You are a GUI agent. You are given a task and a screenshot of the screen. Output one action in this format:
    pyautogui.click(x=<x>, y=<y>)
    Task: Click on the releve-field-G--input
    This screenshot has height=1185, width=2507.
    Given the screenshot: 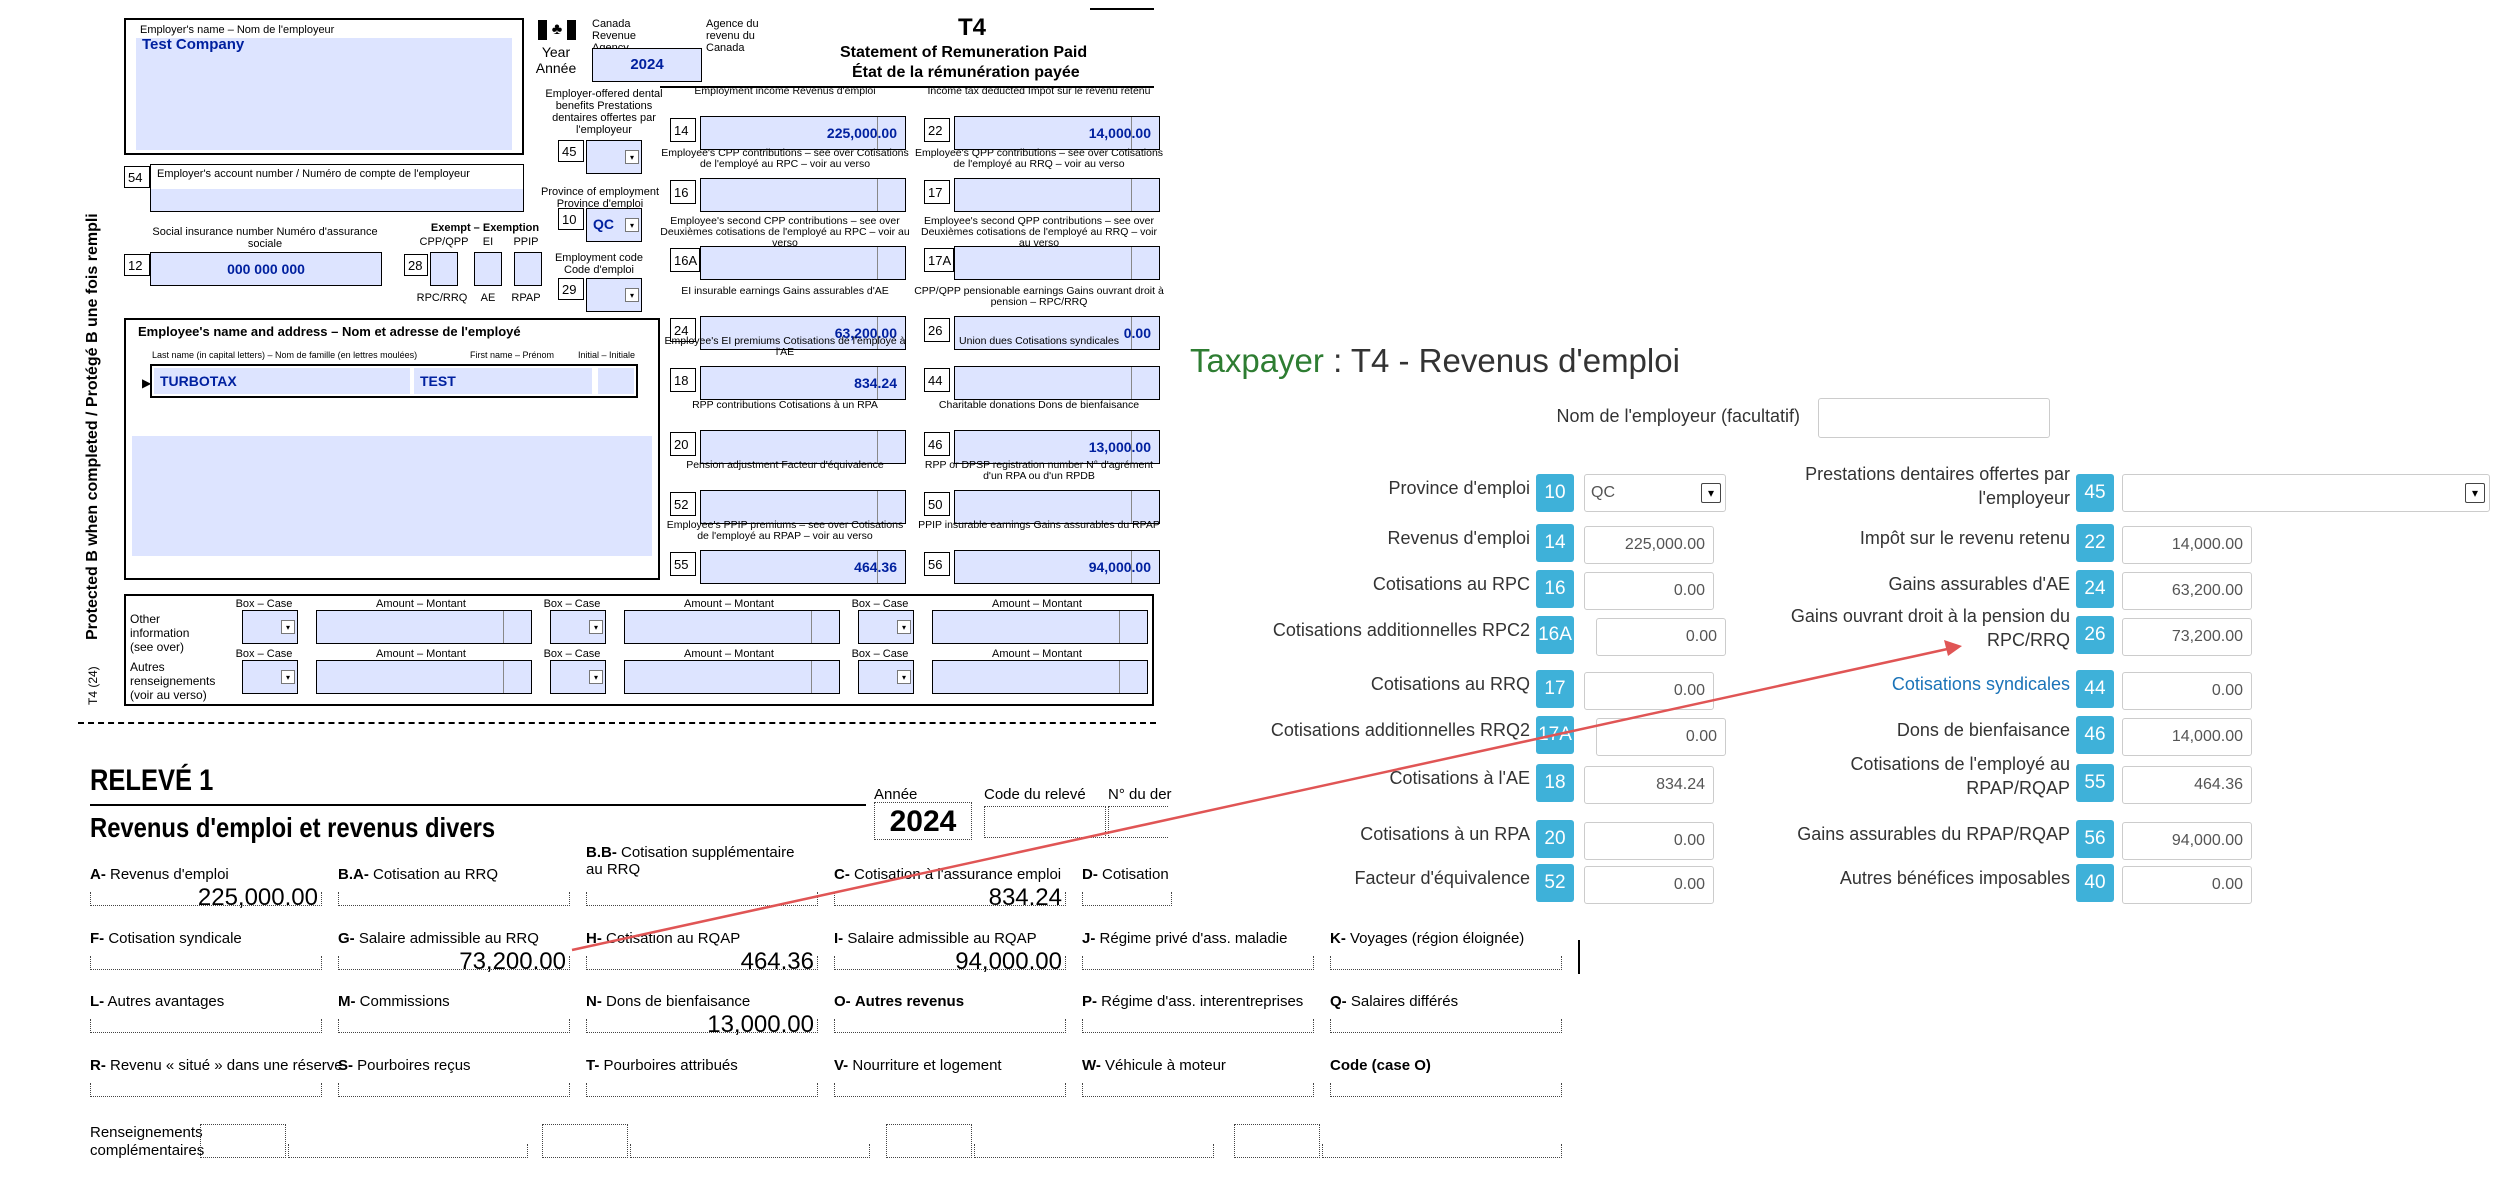 What is the action you would take?
    pyautogui.click(x=454, y=963)
    